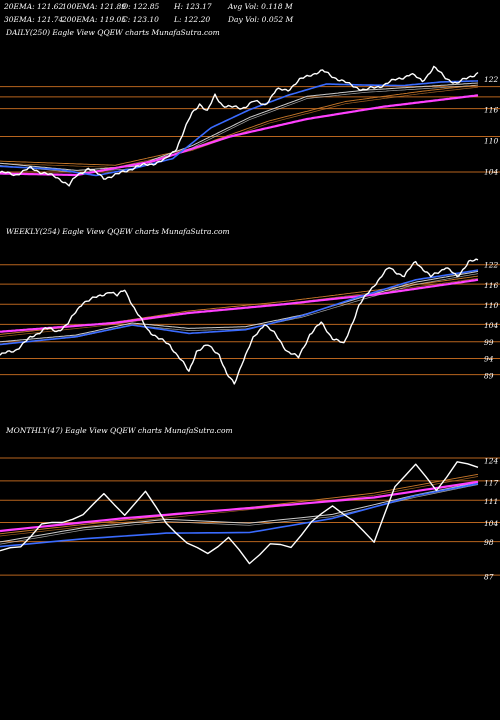  What do you see at coordinates (260, 6) in the screenshot?
I see `avg-vol-readout: Avg Vol: 0.118 M` at bounding box center [260, 6].